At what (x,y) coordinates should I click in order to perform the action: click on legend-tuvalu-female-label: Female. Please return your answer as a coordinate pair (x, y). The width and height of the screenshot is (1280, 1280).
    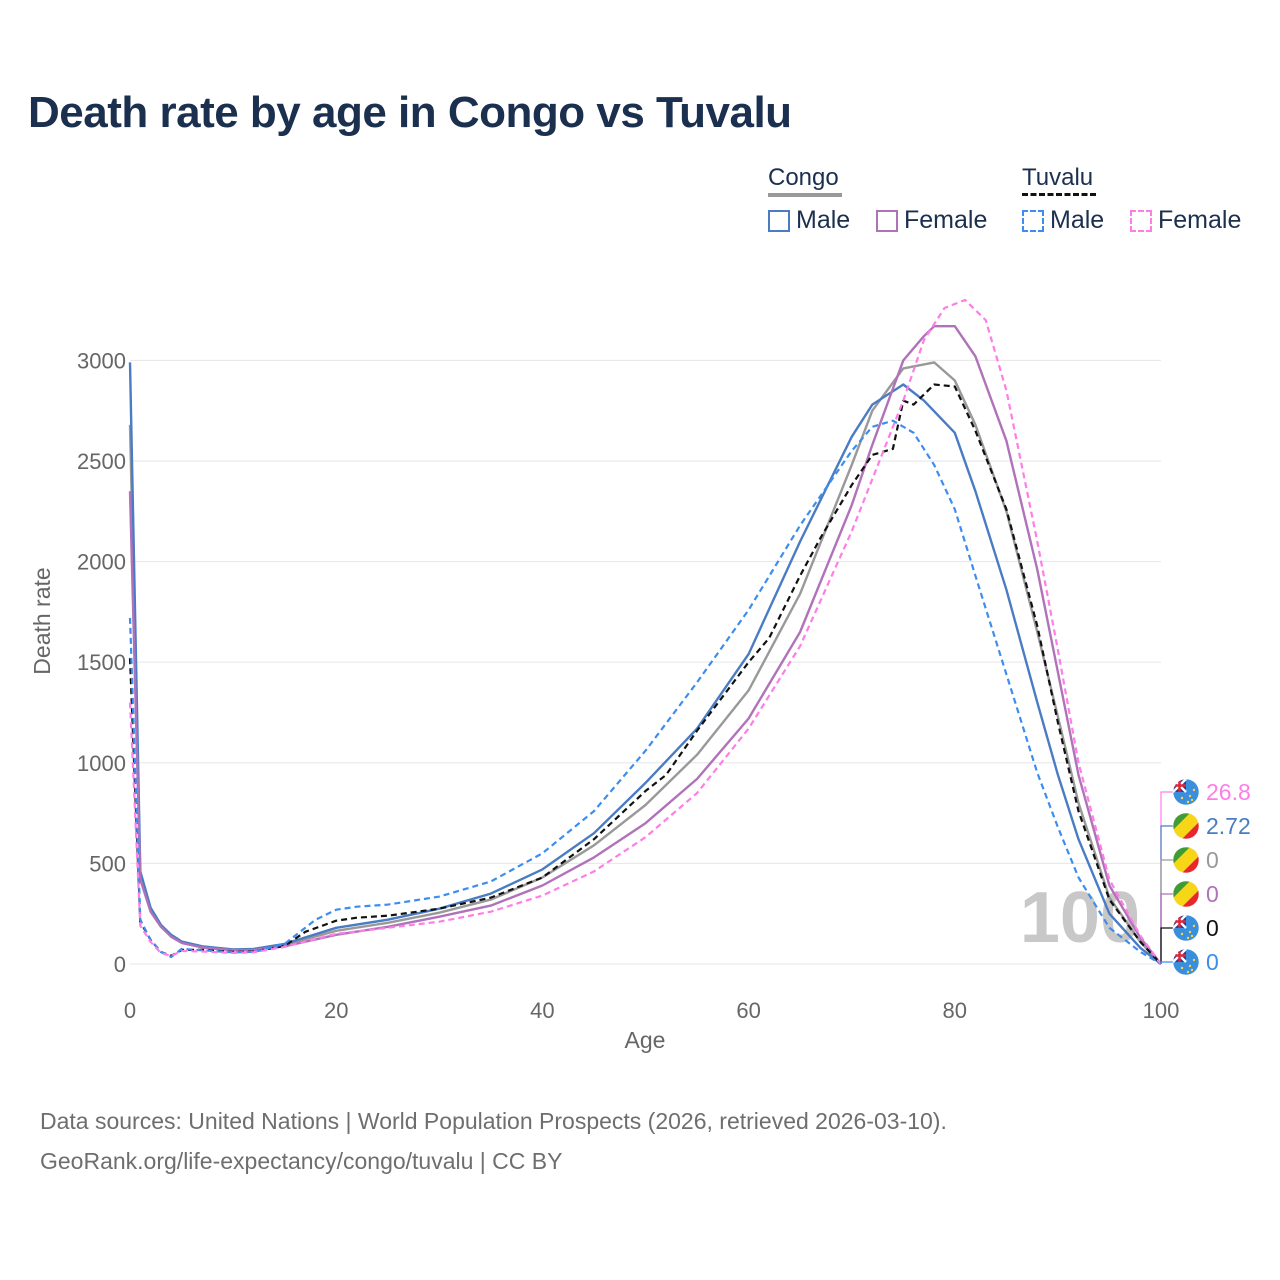
    Looking at the image, I should click on (1200, 220).